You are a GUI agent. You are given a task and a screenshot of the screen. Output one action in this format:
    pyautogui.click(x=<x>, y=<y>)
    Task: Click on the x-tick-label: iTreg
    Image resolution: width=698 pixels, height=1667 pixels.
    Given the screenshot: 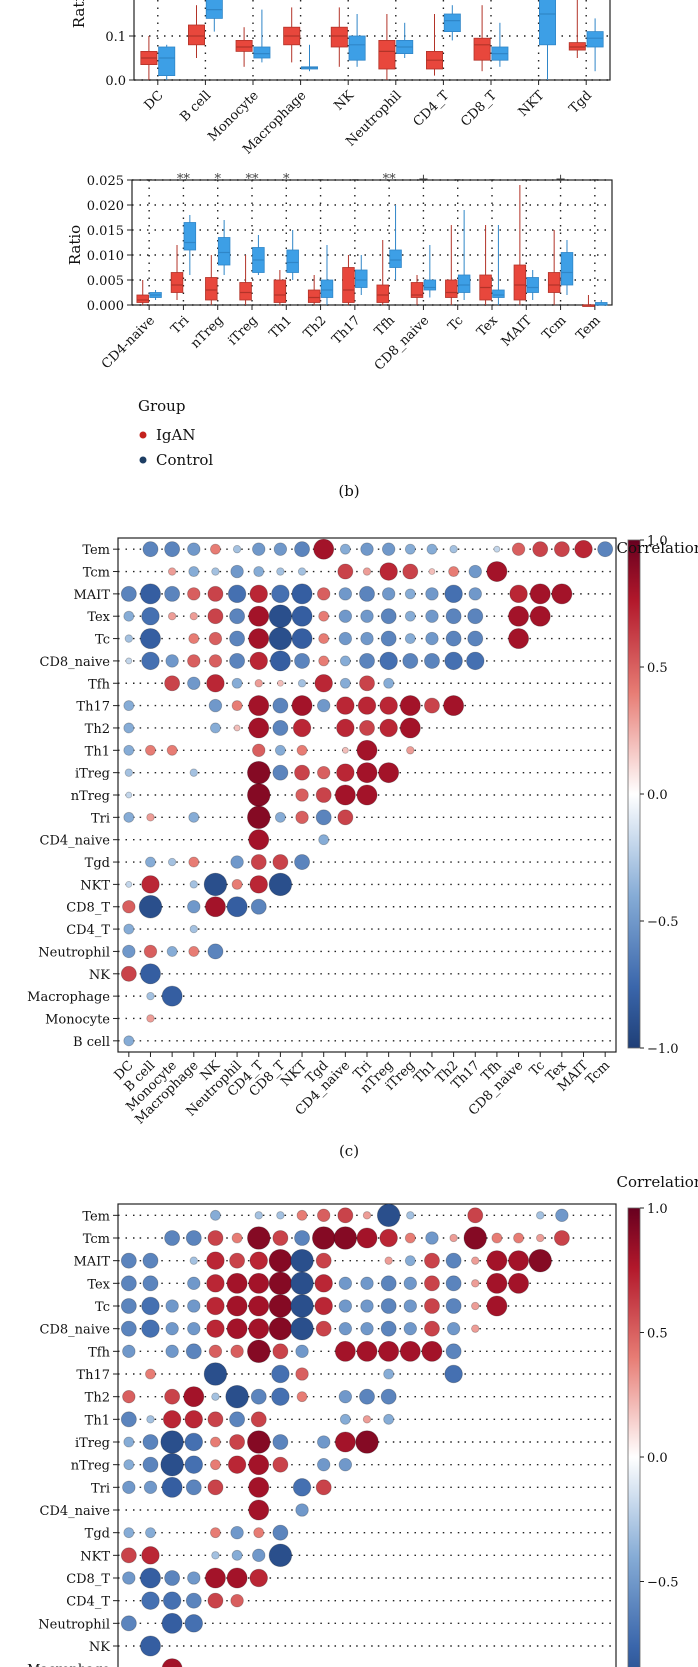 What is the action you would take?
    pyautogui.click(x=242, y=330)
    